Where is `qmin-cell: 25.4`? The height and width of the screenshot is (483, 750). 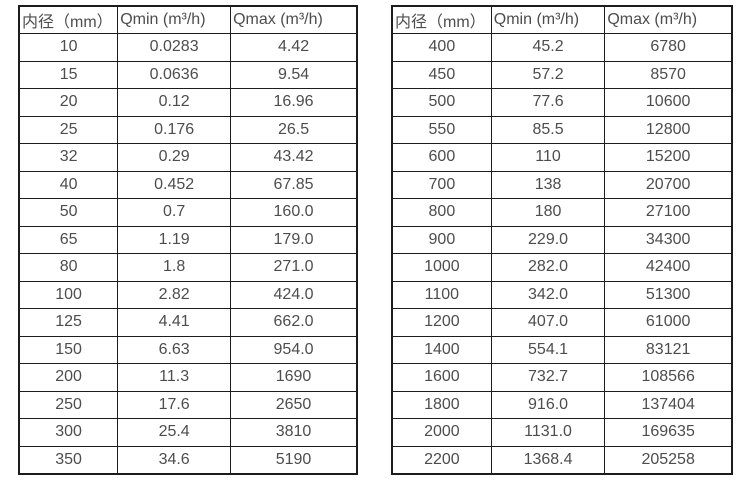
qmin-cell: 25.4 is located at coordinates (174, 432).